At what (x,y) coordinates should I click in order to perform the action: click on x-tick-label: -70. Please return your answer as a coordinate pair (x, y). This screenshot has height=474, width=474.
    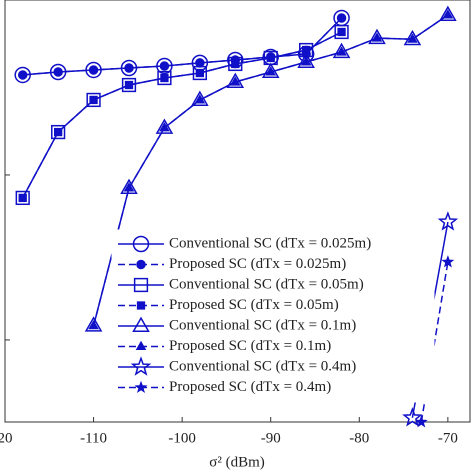
    Looking at the image, I should click on (448, 438).